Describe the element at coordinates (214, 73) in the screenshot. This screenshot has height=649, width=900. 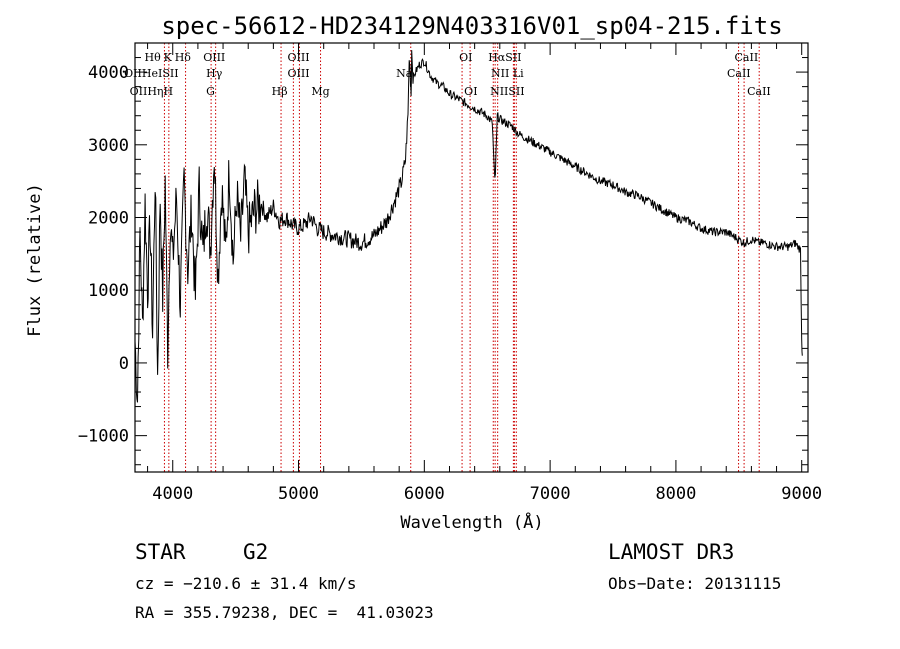
I see `line-label-row2-1: Hγ` at that location.